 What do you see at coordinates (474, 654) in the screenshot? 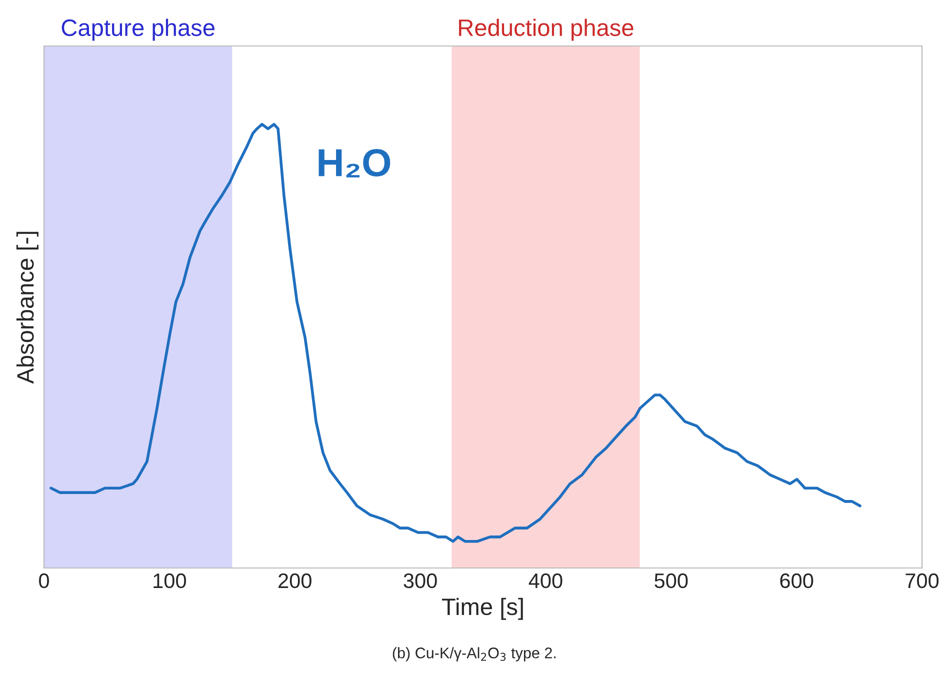
I see `text: (b) Cu-K/γ-Al$_{2}$O$_{3}$ type 2.` at bounding box center [474, 654].